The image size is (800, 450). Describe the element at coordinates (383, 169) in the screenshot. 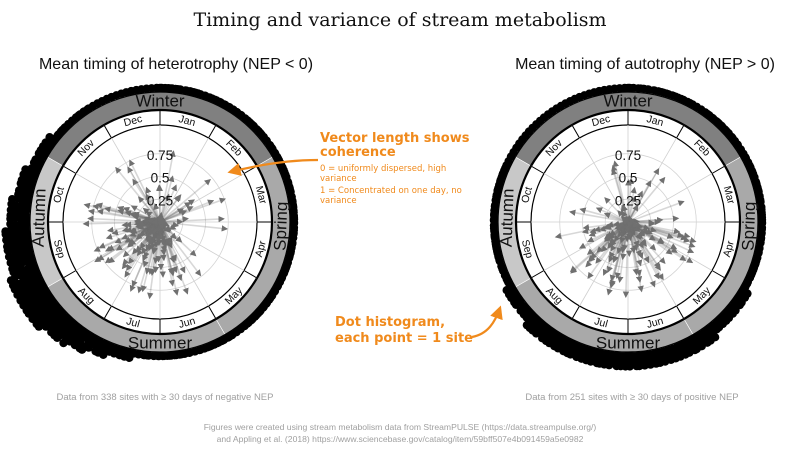

I see `vector-annotation-zero-1: 0 = uniformly dispersed, high` at that location.